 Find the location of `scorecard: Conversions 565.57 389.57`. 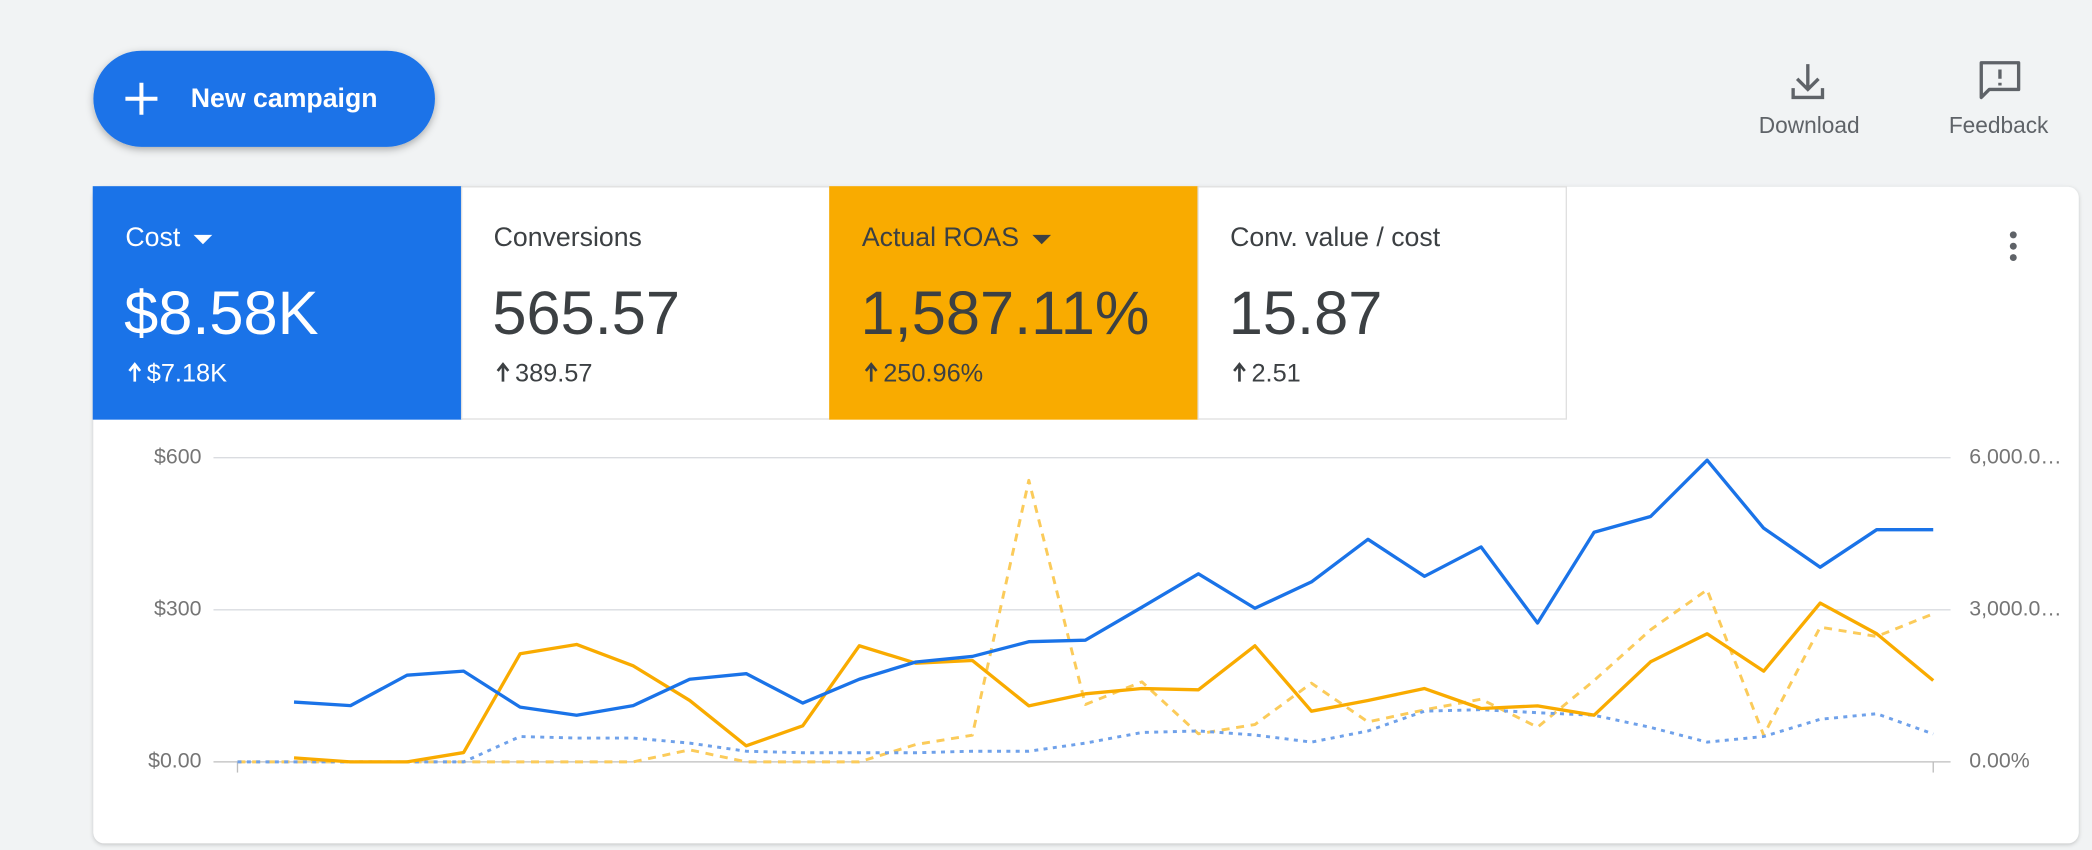

scorecard: Conversions 565.57 389.57 is located at coordinates (645, 303).